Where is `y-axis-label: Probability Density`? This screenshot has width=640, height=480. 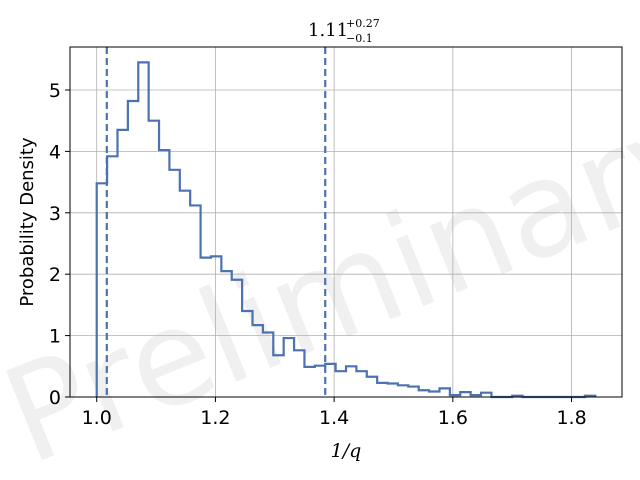
y-axis-label: Probability Density is located at coordinates (27, 222).